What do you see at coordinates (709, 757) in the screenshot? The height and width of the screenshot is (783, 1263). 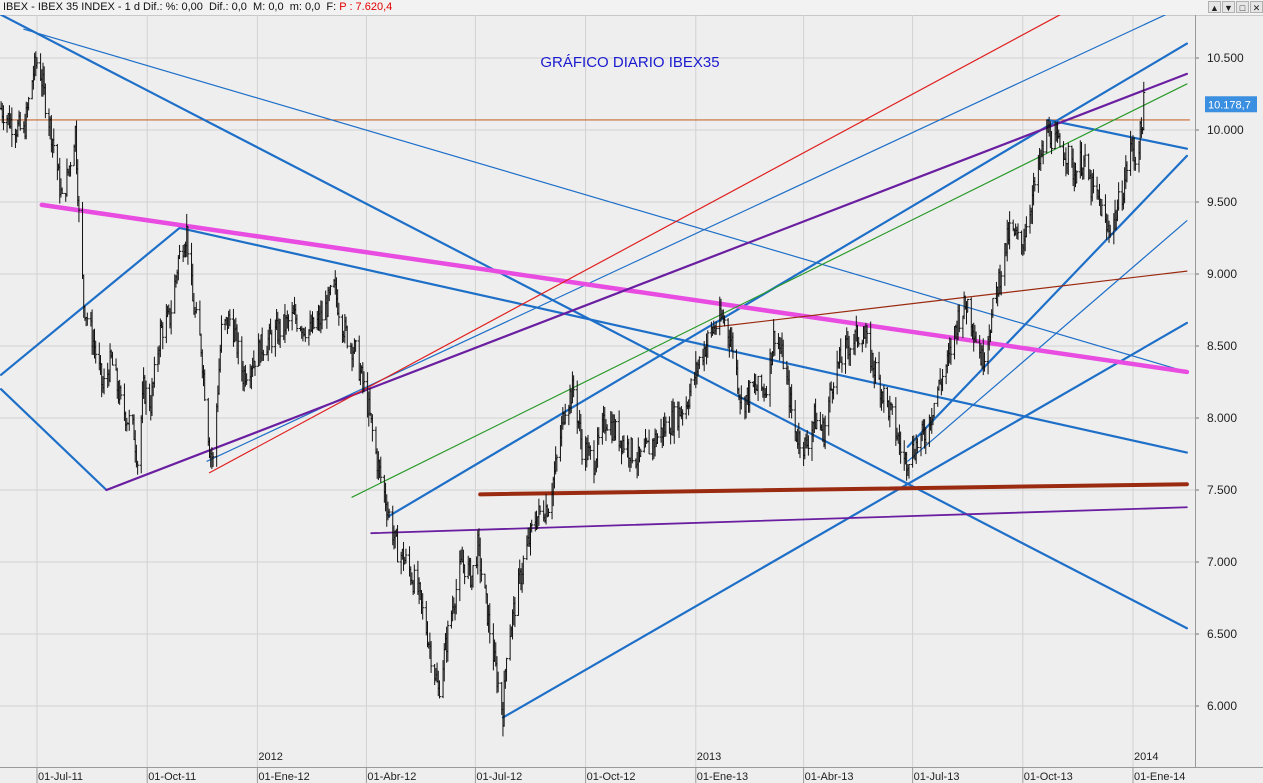 I see `year-label: 2013` at bounding box center [709, 757].